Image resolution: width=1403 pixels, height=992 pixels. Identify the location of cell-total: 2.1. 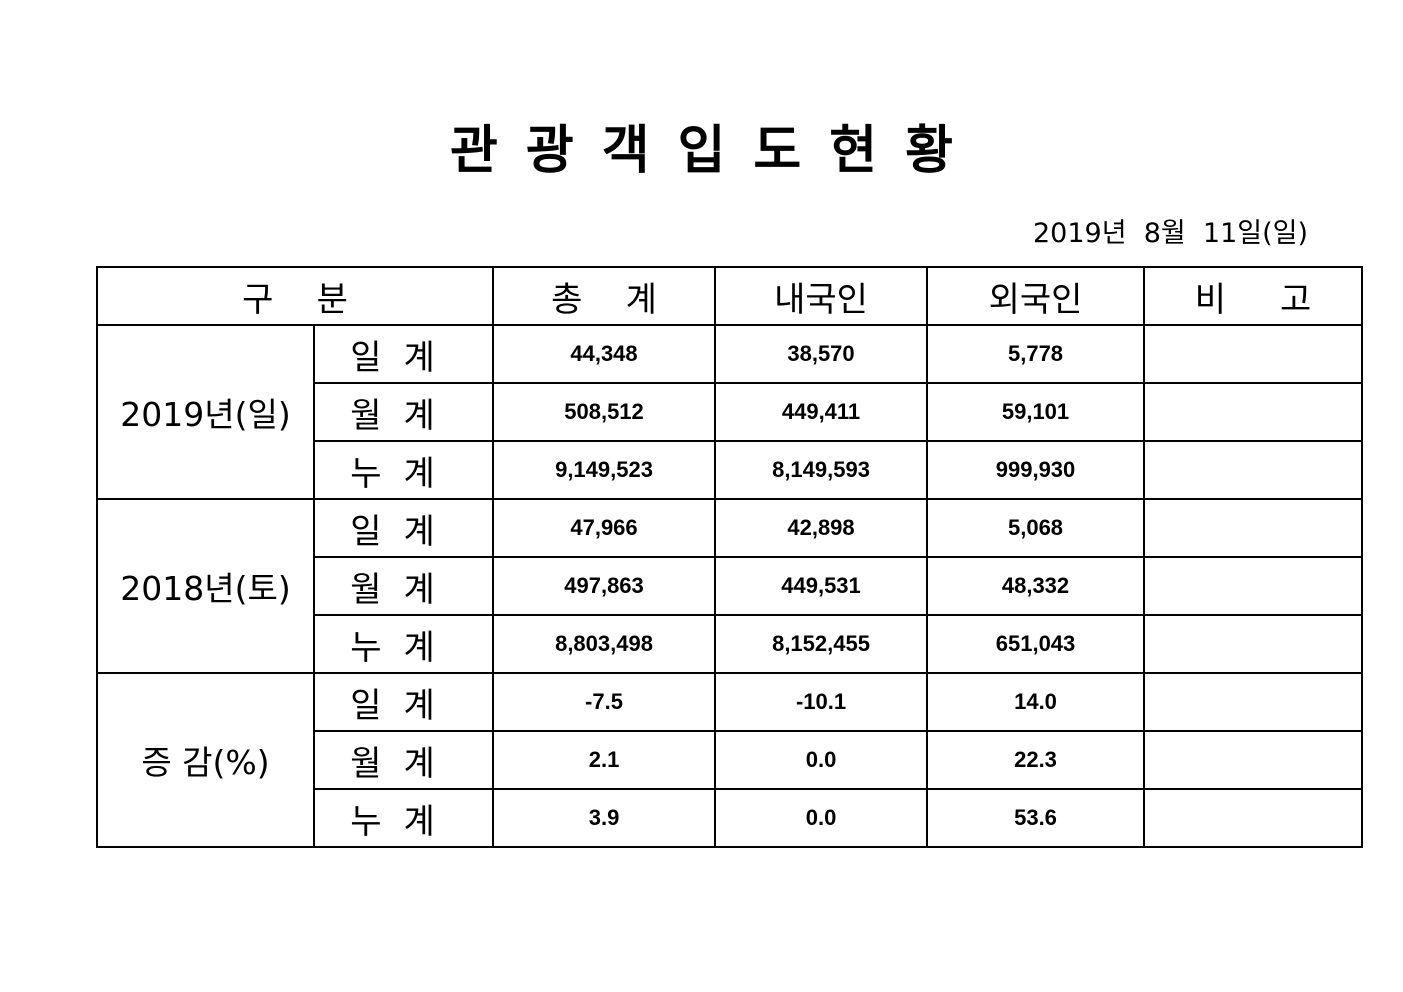
(604, 760).